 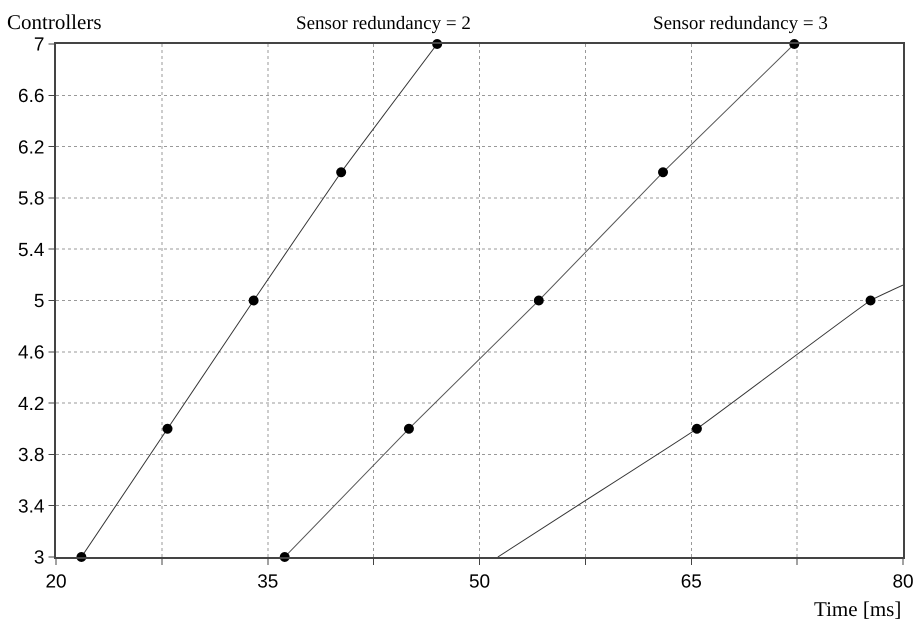 What do you see at coordinates (39, 45) in the screenshot?
I see `y-tick-label: 7` at bounding box center [39, 45].